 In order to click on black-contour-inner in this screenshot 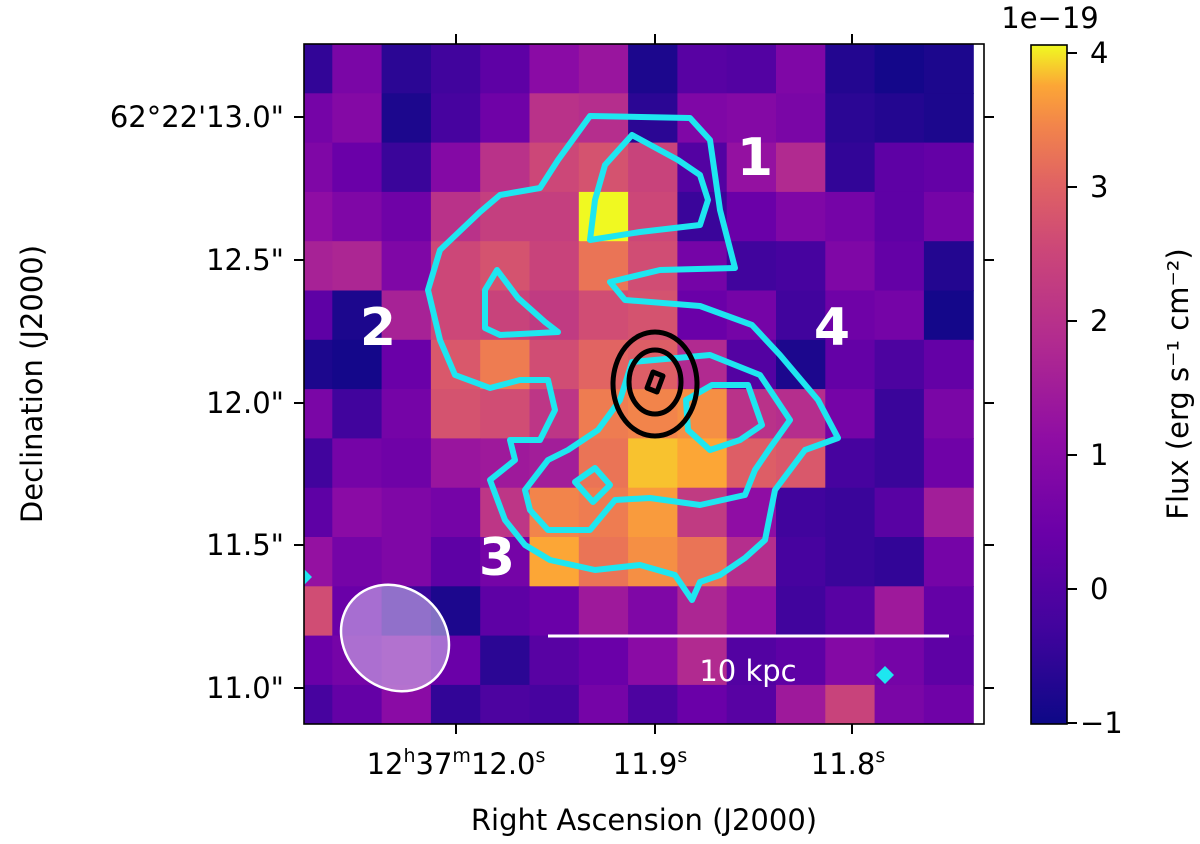, I will do `click(655, 382)`.